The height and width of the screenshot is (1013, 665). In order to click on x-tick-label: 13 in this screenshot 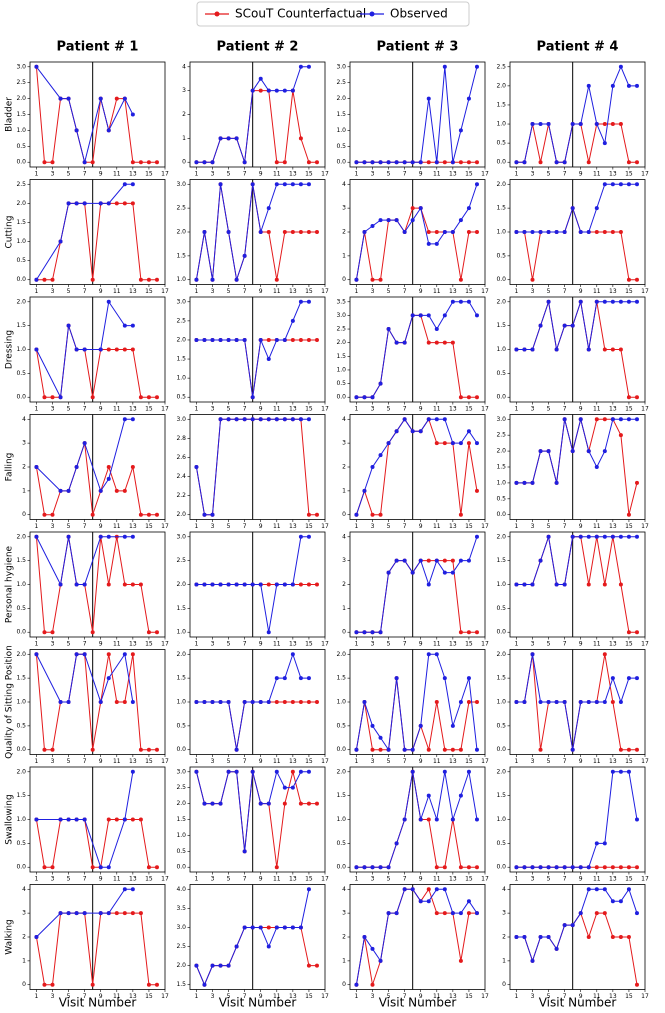, I will do `click(293, 409)`.